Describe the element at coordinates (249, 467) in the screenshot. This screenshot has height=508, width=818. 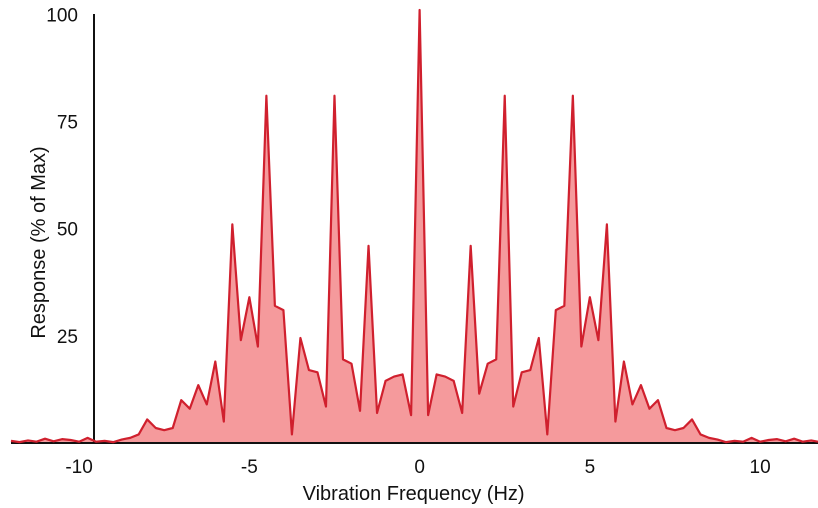
I see `x-tick-label: -5` at that location.